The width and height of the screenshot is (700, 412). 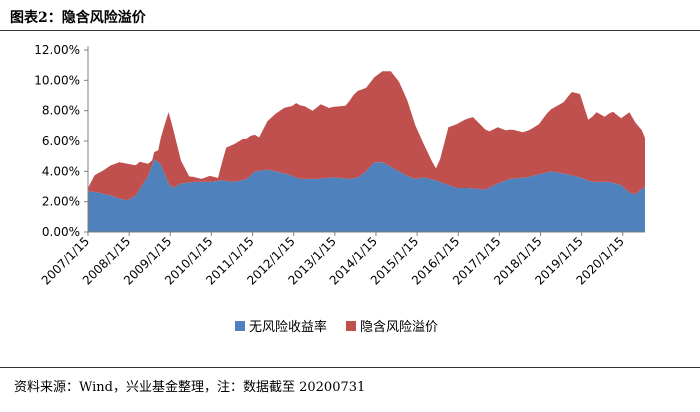 What do you see at coordinates (399, 327) in the screenshot?
I see `legend-label-risk-premium: 隐含风险溢价` at bounding box center [399, 327].